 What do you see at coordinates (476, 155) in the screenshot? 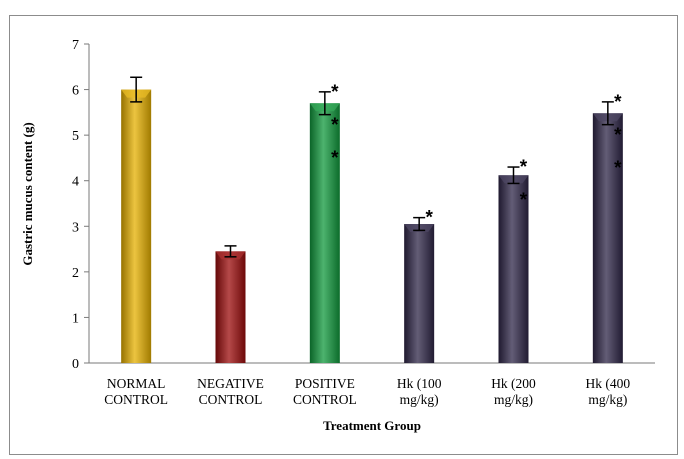
I see `significance-markers: * * * * * * * * *` at bounding box center [476, 155].